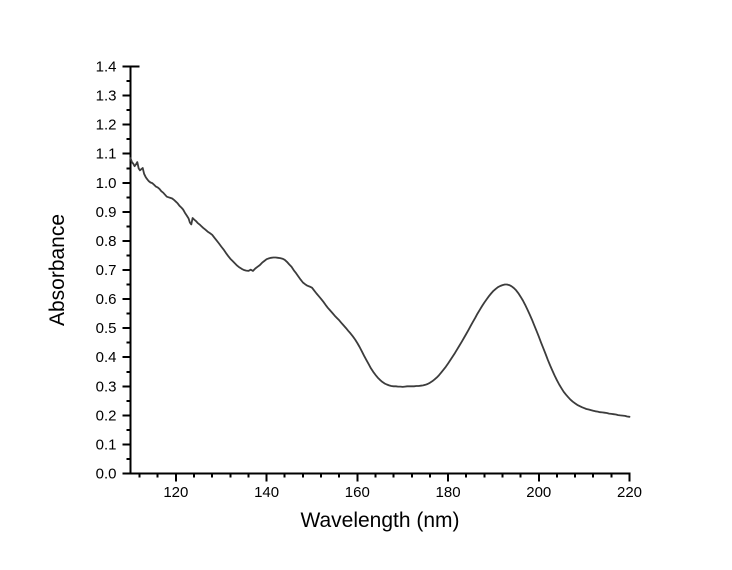  What do you see at coordinates (175, 492) in the screenshot?
I see `x-tick-label: 120` at bounding box center [175, 492].